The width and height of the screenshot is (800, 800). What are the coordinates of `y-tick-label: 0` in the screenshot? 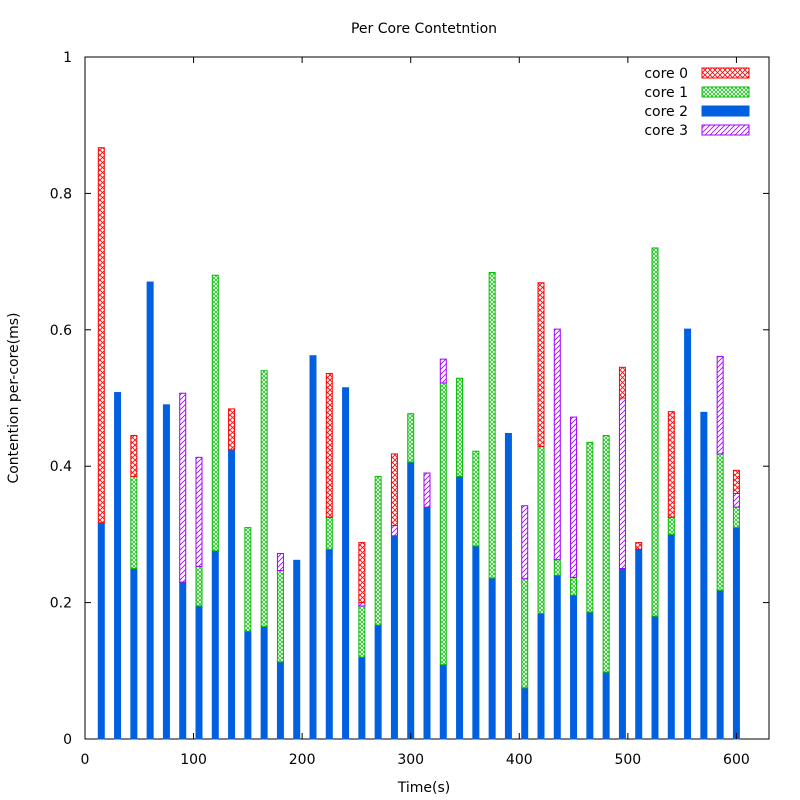 It's located at (67, 740).